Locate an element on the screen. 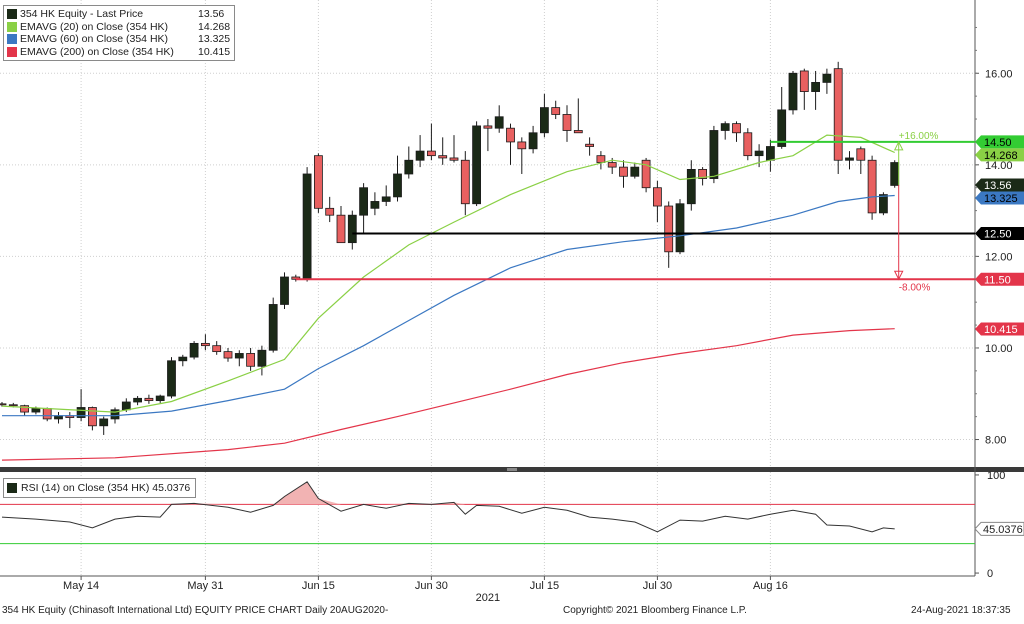 Image resolution: width=1024 pixels, height=624 pixels. x-tick-label-5: Jul 30 is located at coordinates (657, 586).